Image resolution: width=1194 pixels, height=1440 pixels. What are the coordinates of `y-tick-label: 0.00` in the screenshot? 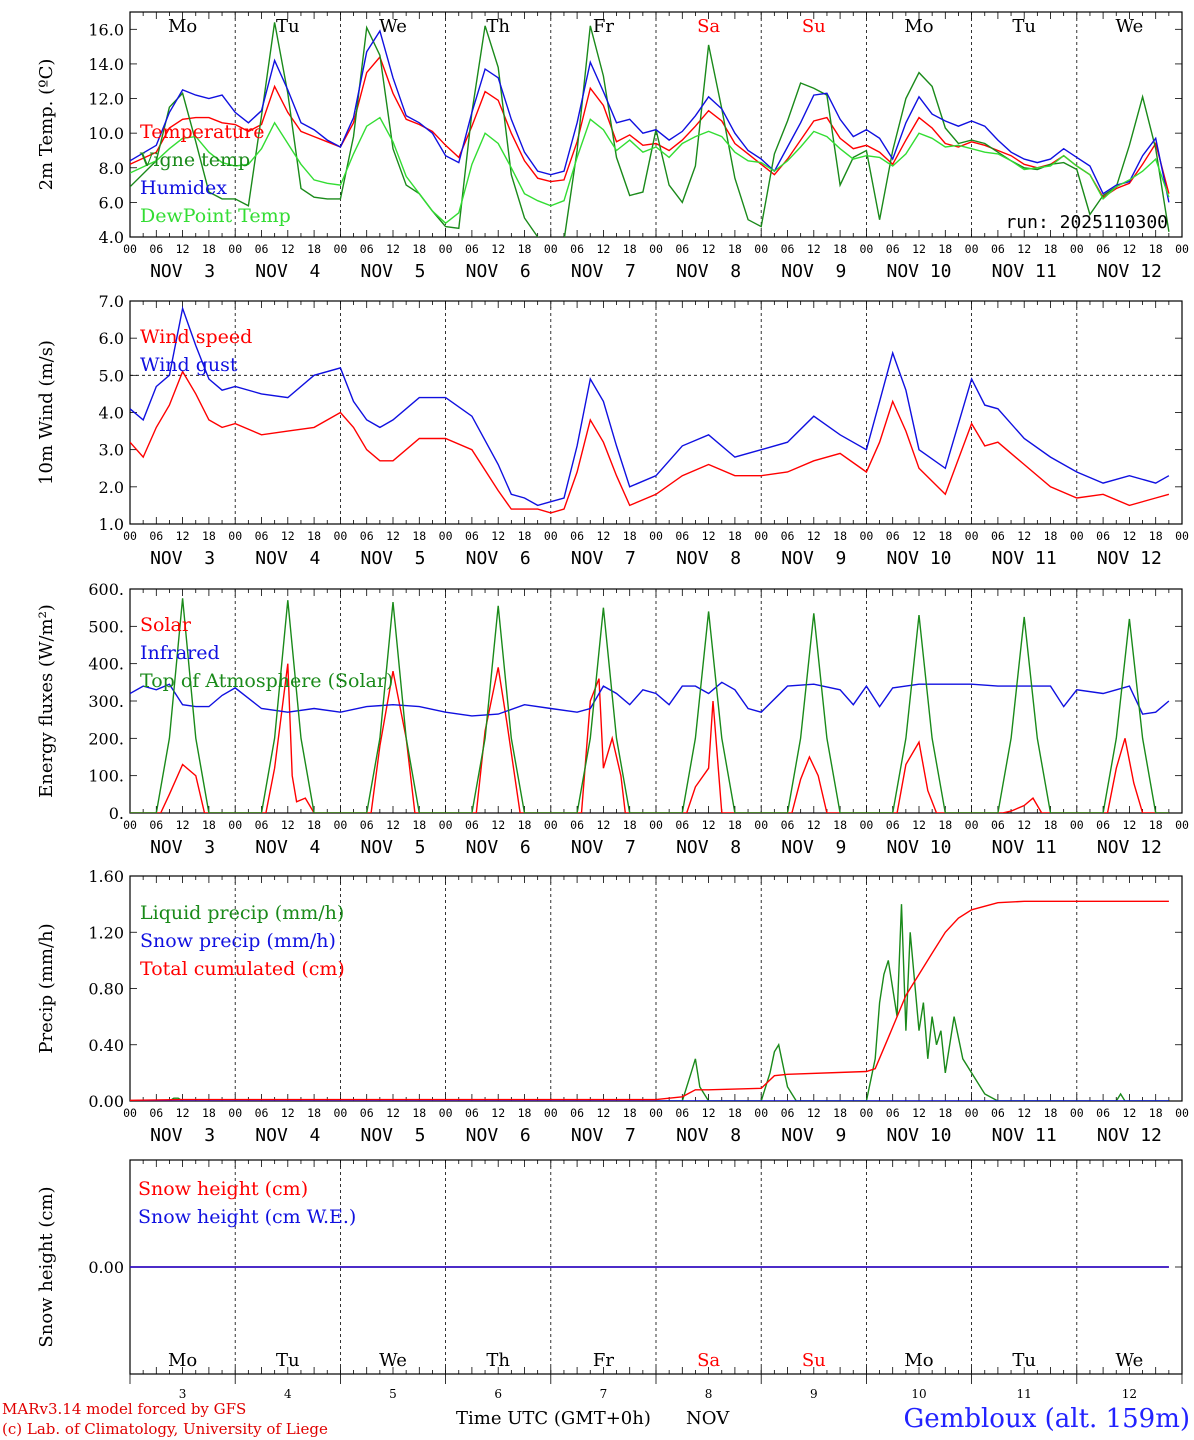 It's located at (106, 1101).